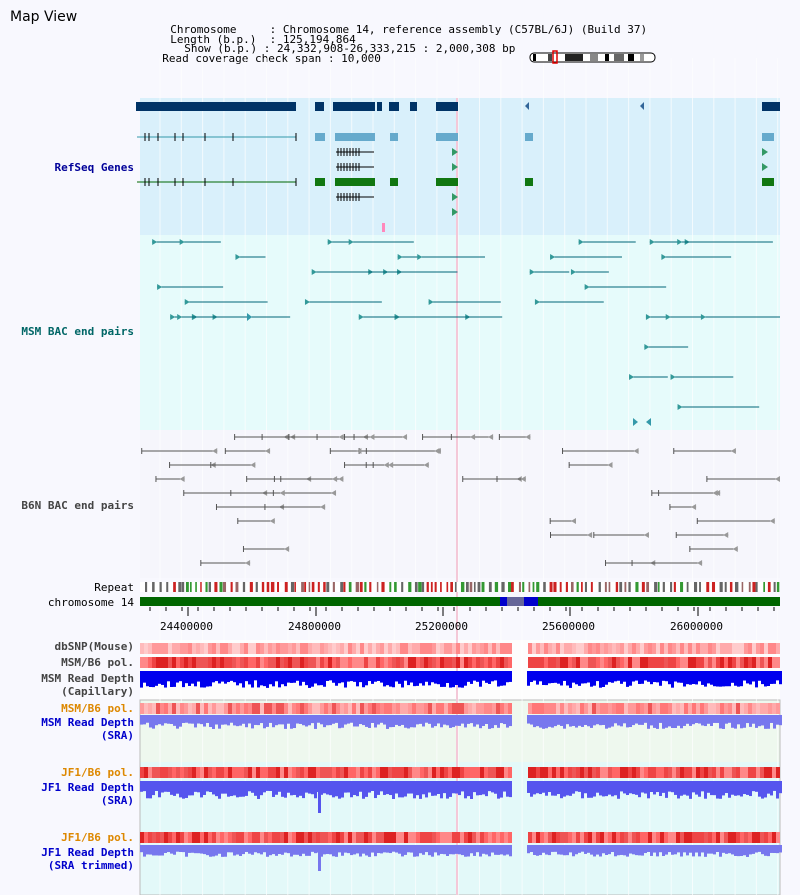 Image resolution: width=800 pixels, height=895 pixels. I want to click on axis-tick-label: 25200000, so click(441, 626).